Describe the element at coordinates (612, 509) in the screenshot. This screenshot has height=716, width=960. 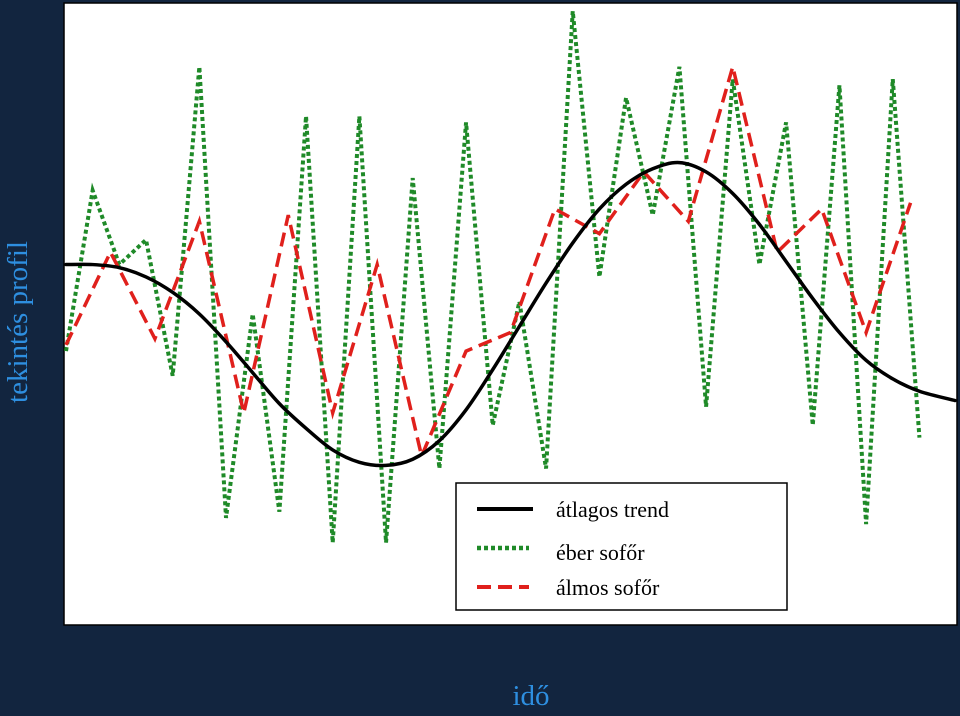
I see `legend-label-atlagos-trend: átlagos trend` at that location.